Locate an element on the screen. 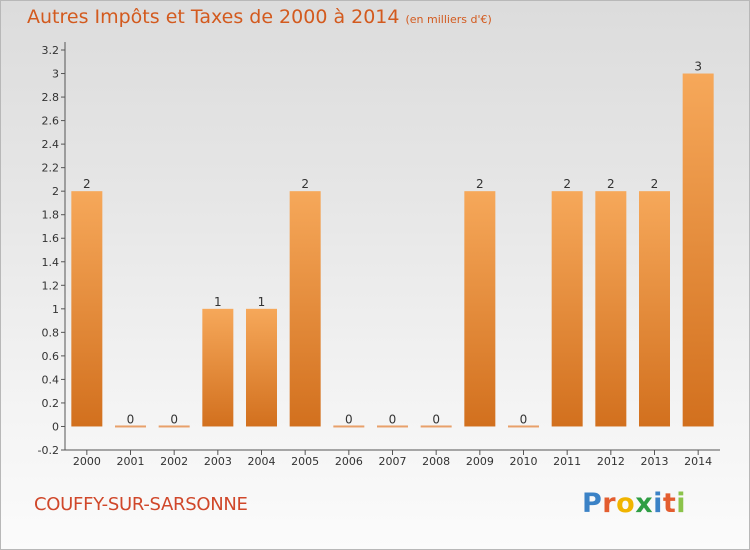  x-tick-label: 2004 is located at coordinates (262, 461).